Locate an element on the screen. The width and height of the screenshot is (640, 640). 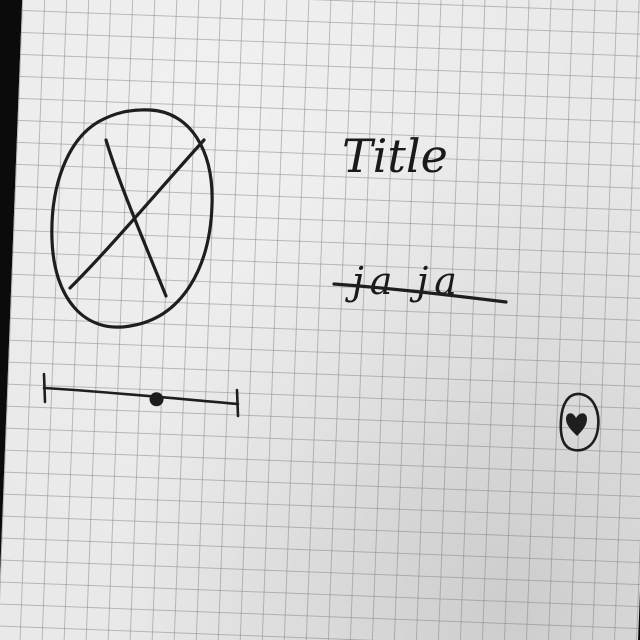
text-input-value: ja ja is located at coordinates (404, 281).